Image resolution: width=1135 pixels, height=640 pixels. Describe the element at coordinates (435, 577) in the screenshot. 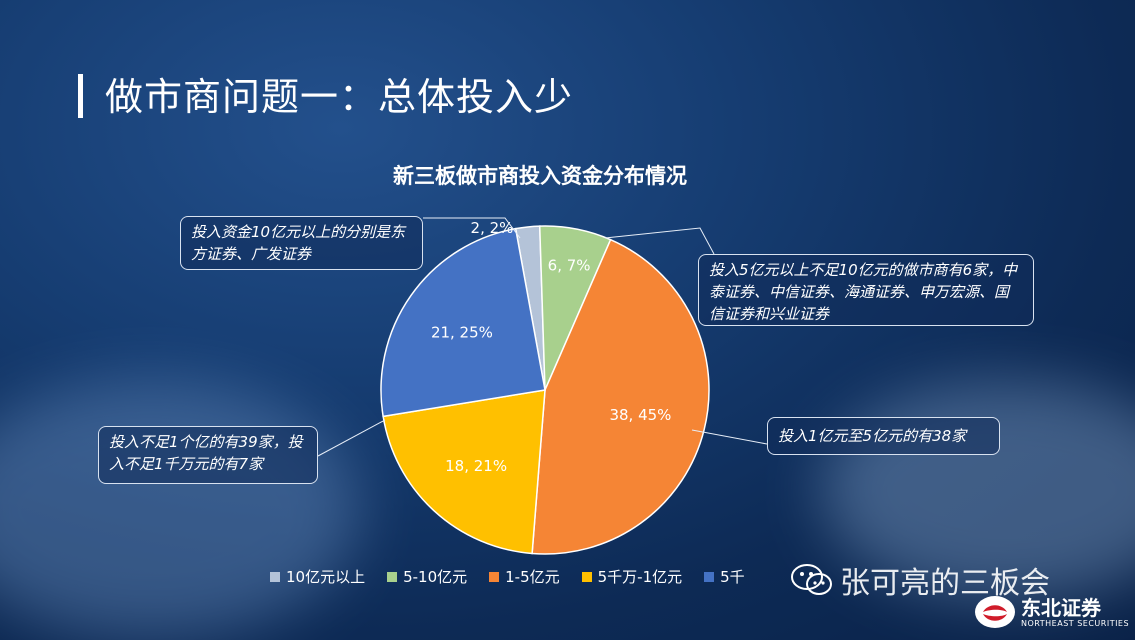

I see `legend-label: 5-10亿元` at that location.